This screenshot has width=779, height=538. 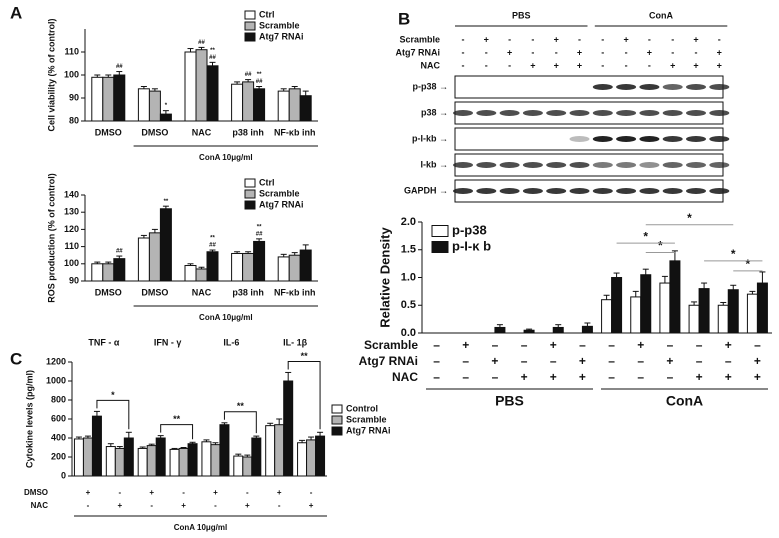 I want to click on blot-row-label: Atg7 RNAi, so click(x=418, y=52).